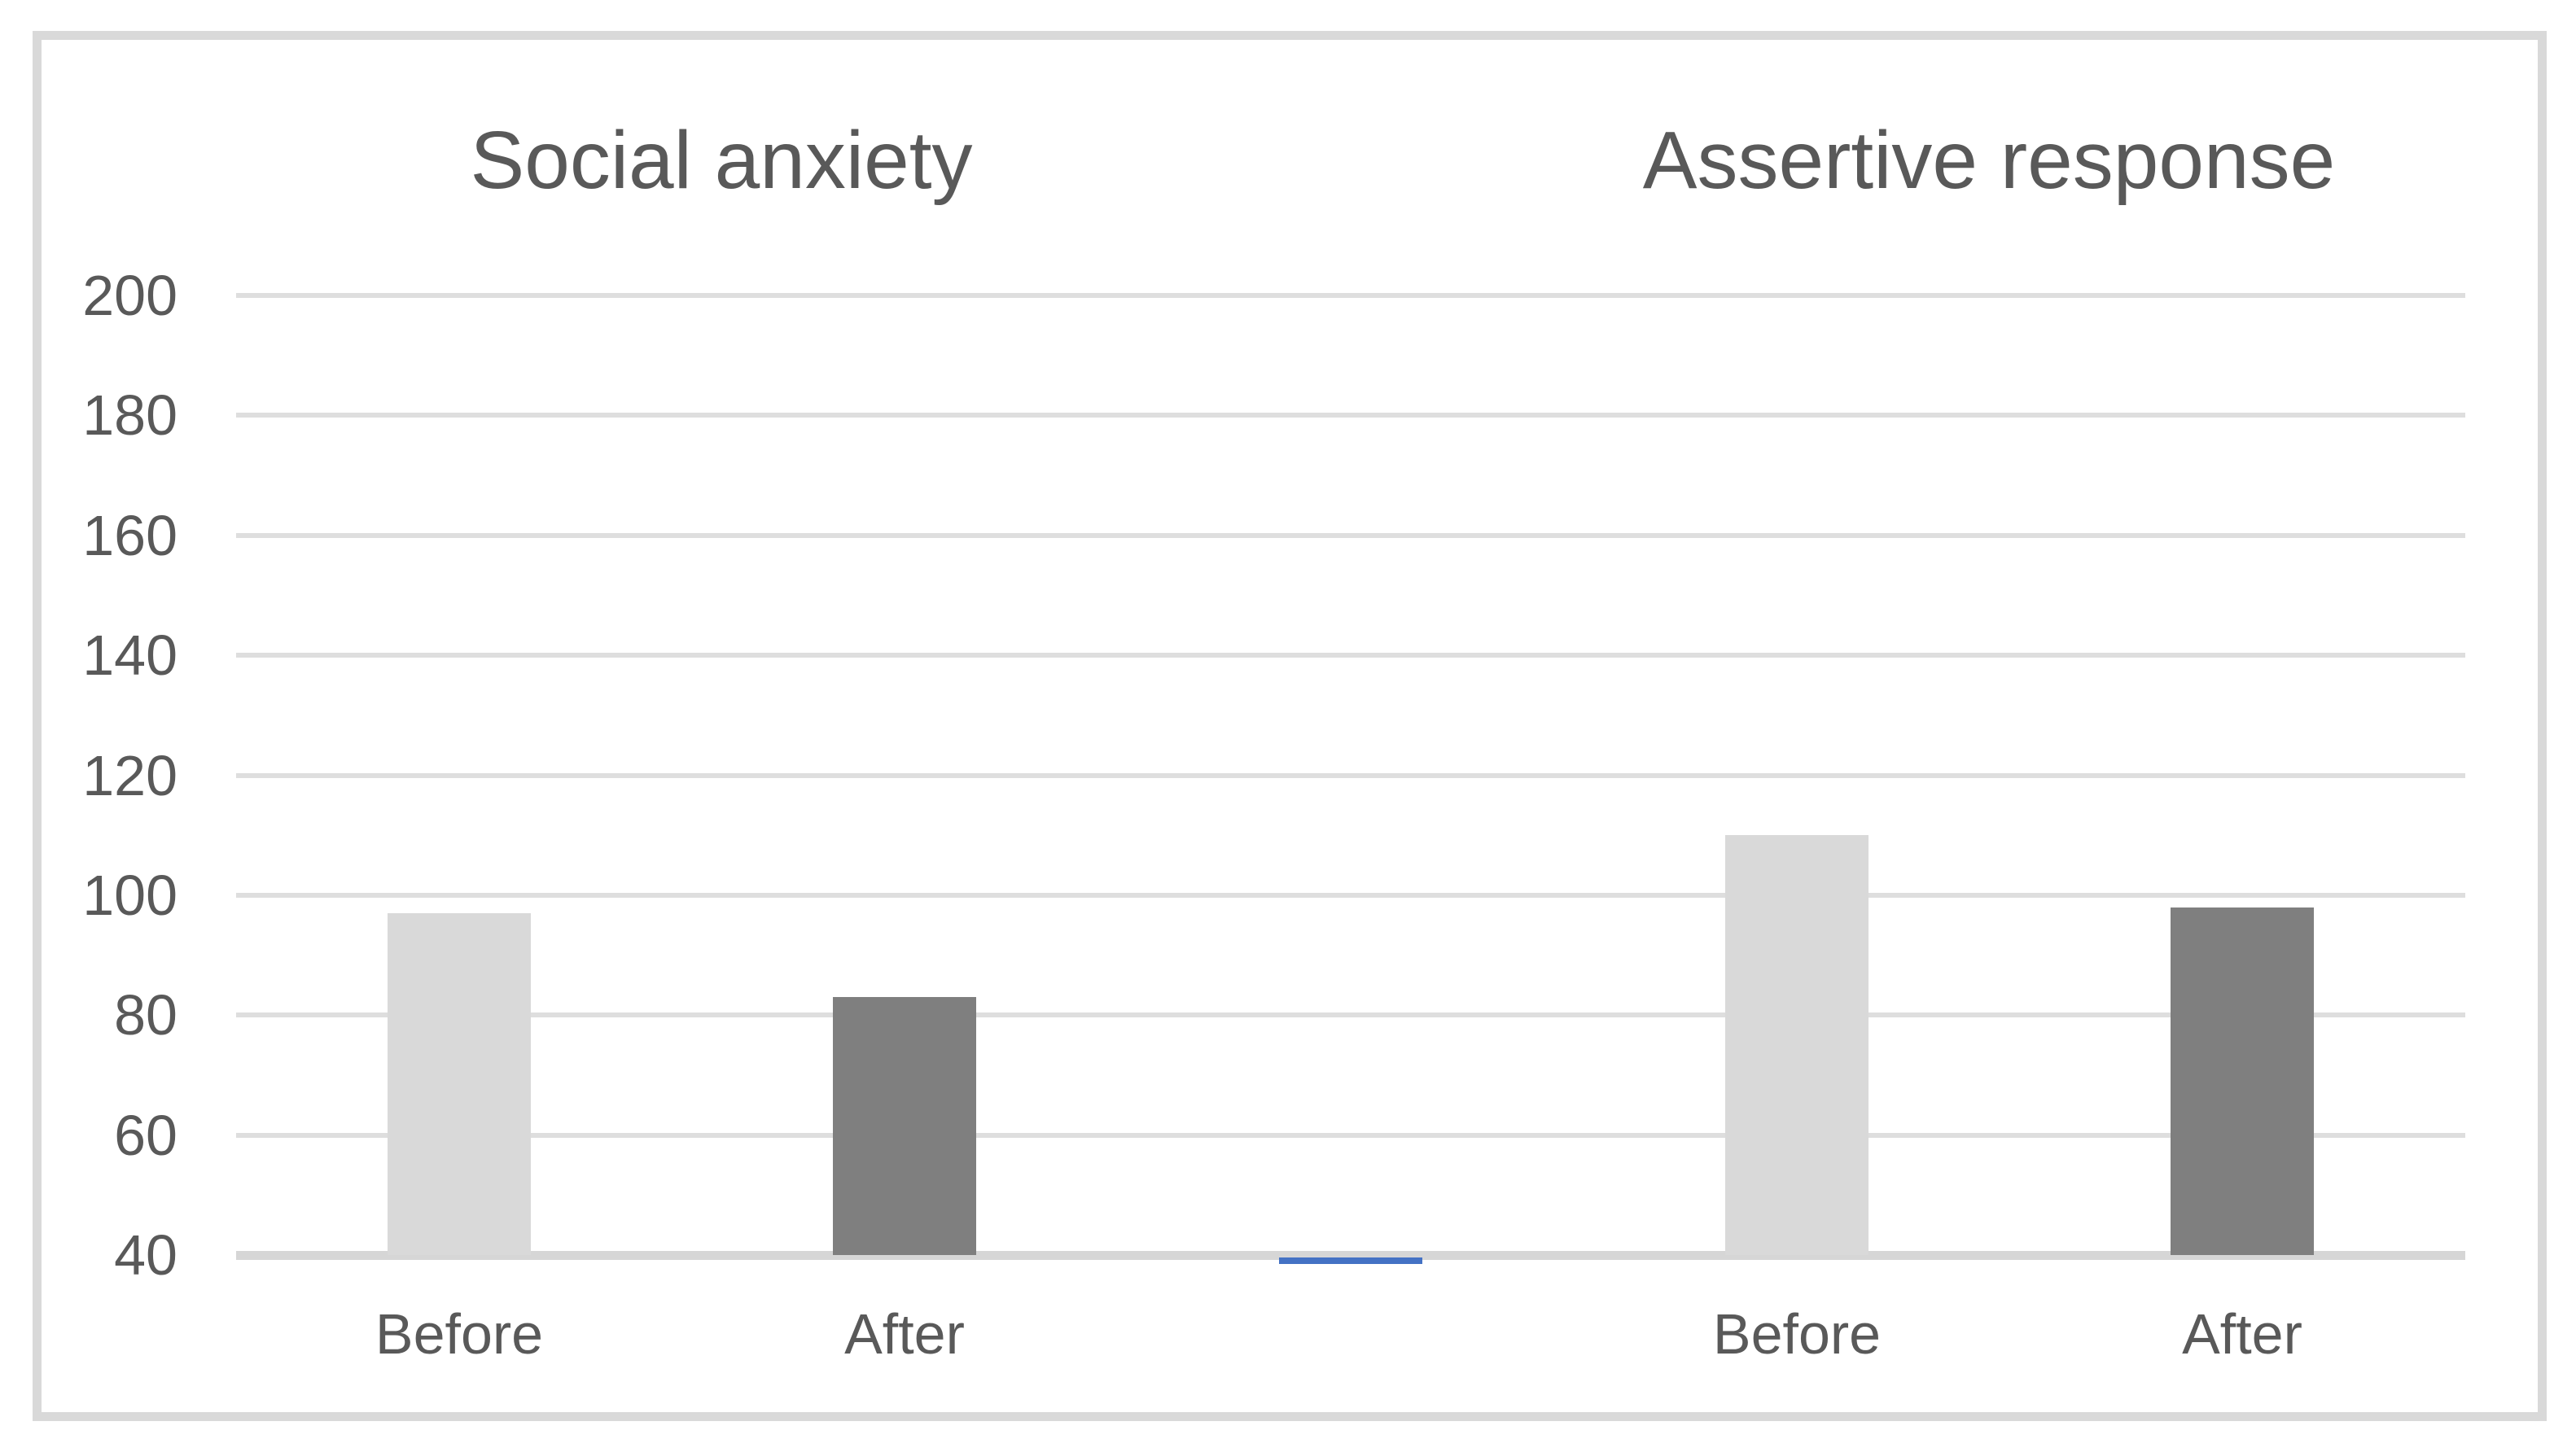  Describe the element at coordinates (1350, 1342) in the screenshot. I see `x-axis-labels: Before After Before After` at that location.